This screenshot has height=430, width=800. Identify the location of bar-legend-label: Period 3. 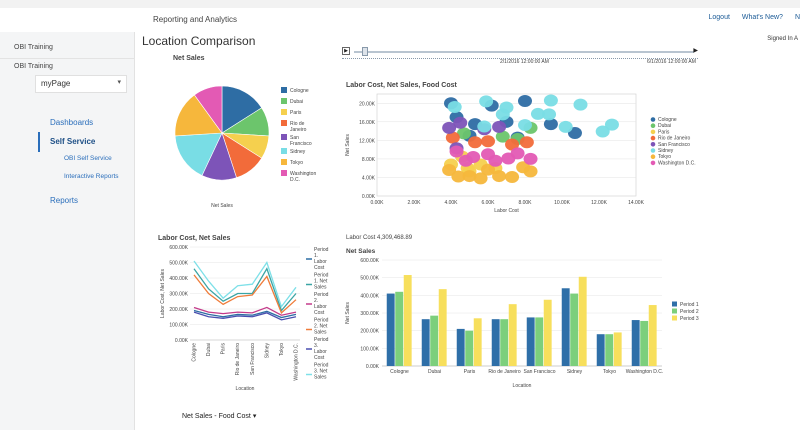
(689, 319).